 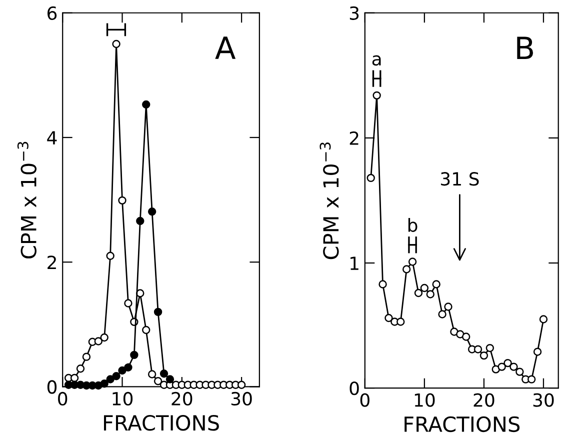 I want to click on annotation: b, so click(x=413, y=225).